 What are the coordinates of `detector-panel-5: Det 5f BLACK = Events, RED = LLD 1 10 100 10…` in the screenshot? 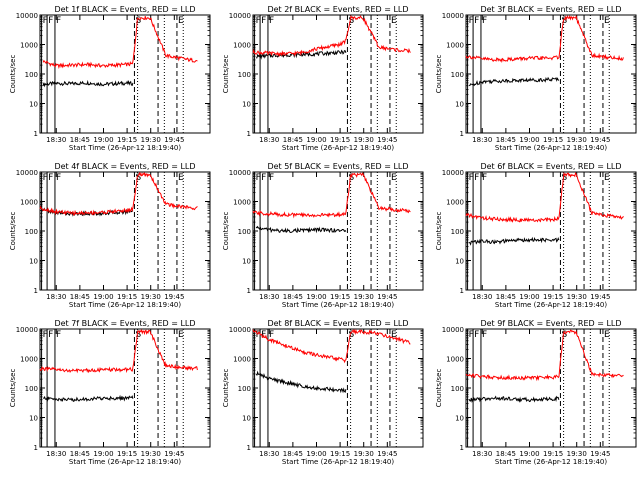 It's located at (323, 235).